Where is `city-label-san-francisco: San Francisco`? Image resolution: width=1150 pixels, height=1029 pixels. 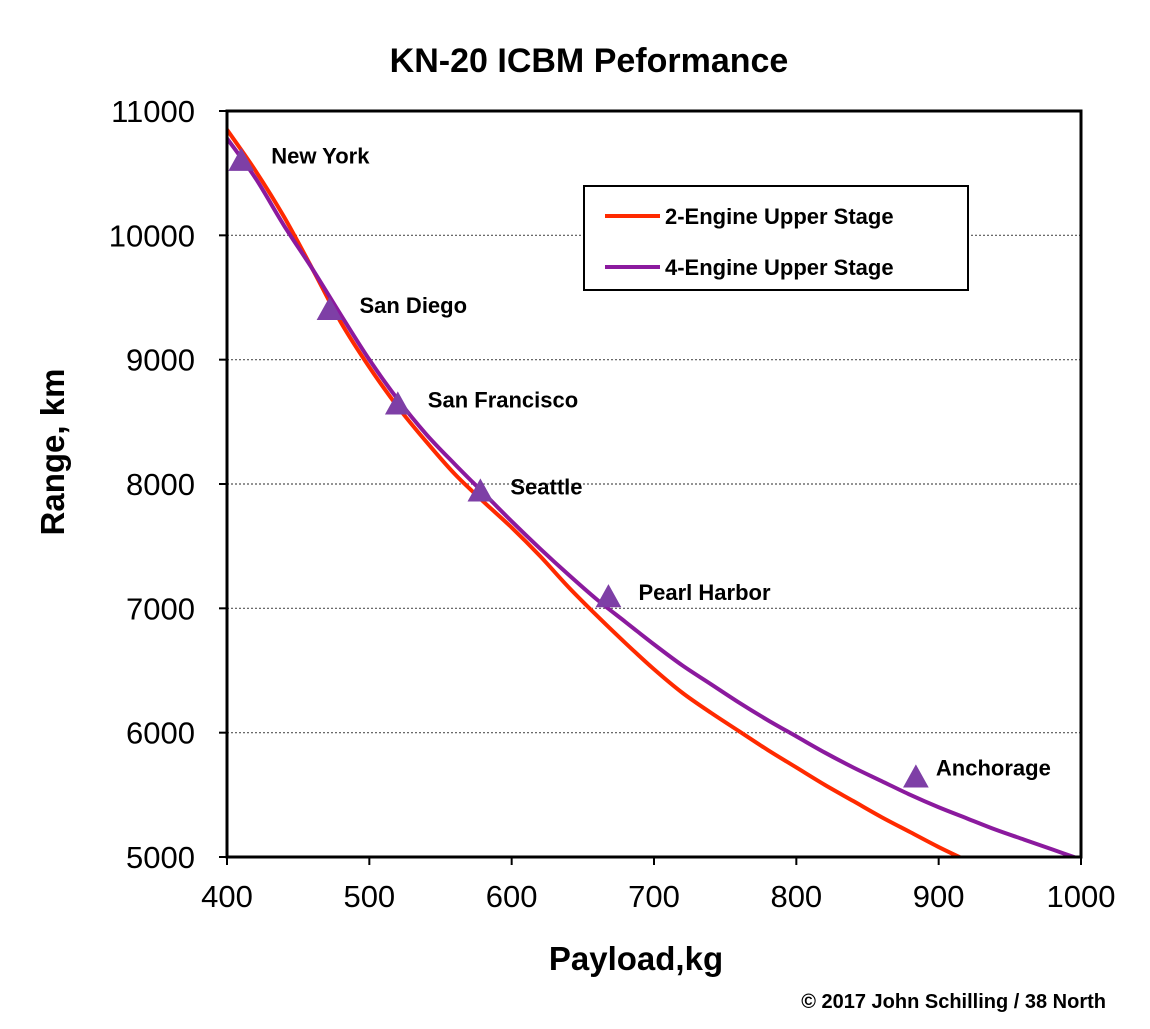 city-label-san-francisco: San Francisco is located at coordinates (503, 399).